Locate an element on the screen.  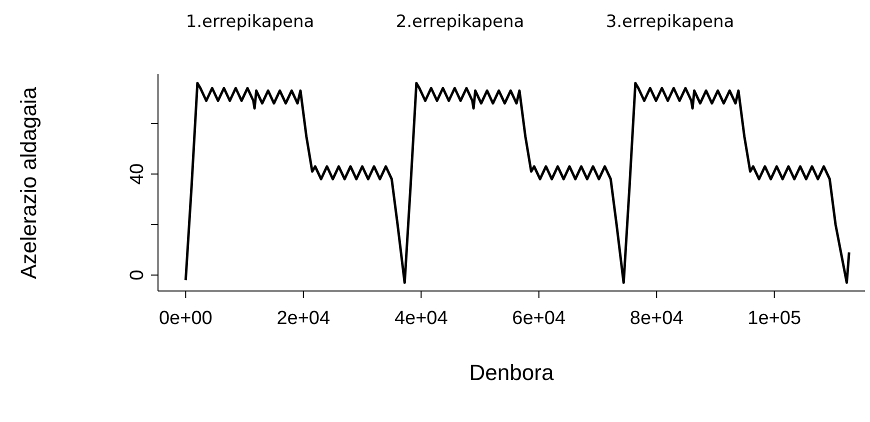
y-tick-label: 0 is located at coordinates (137, 275).